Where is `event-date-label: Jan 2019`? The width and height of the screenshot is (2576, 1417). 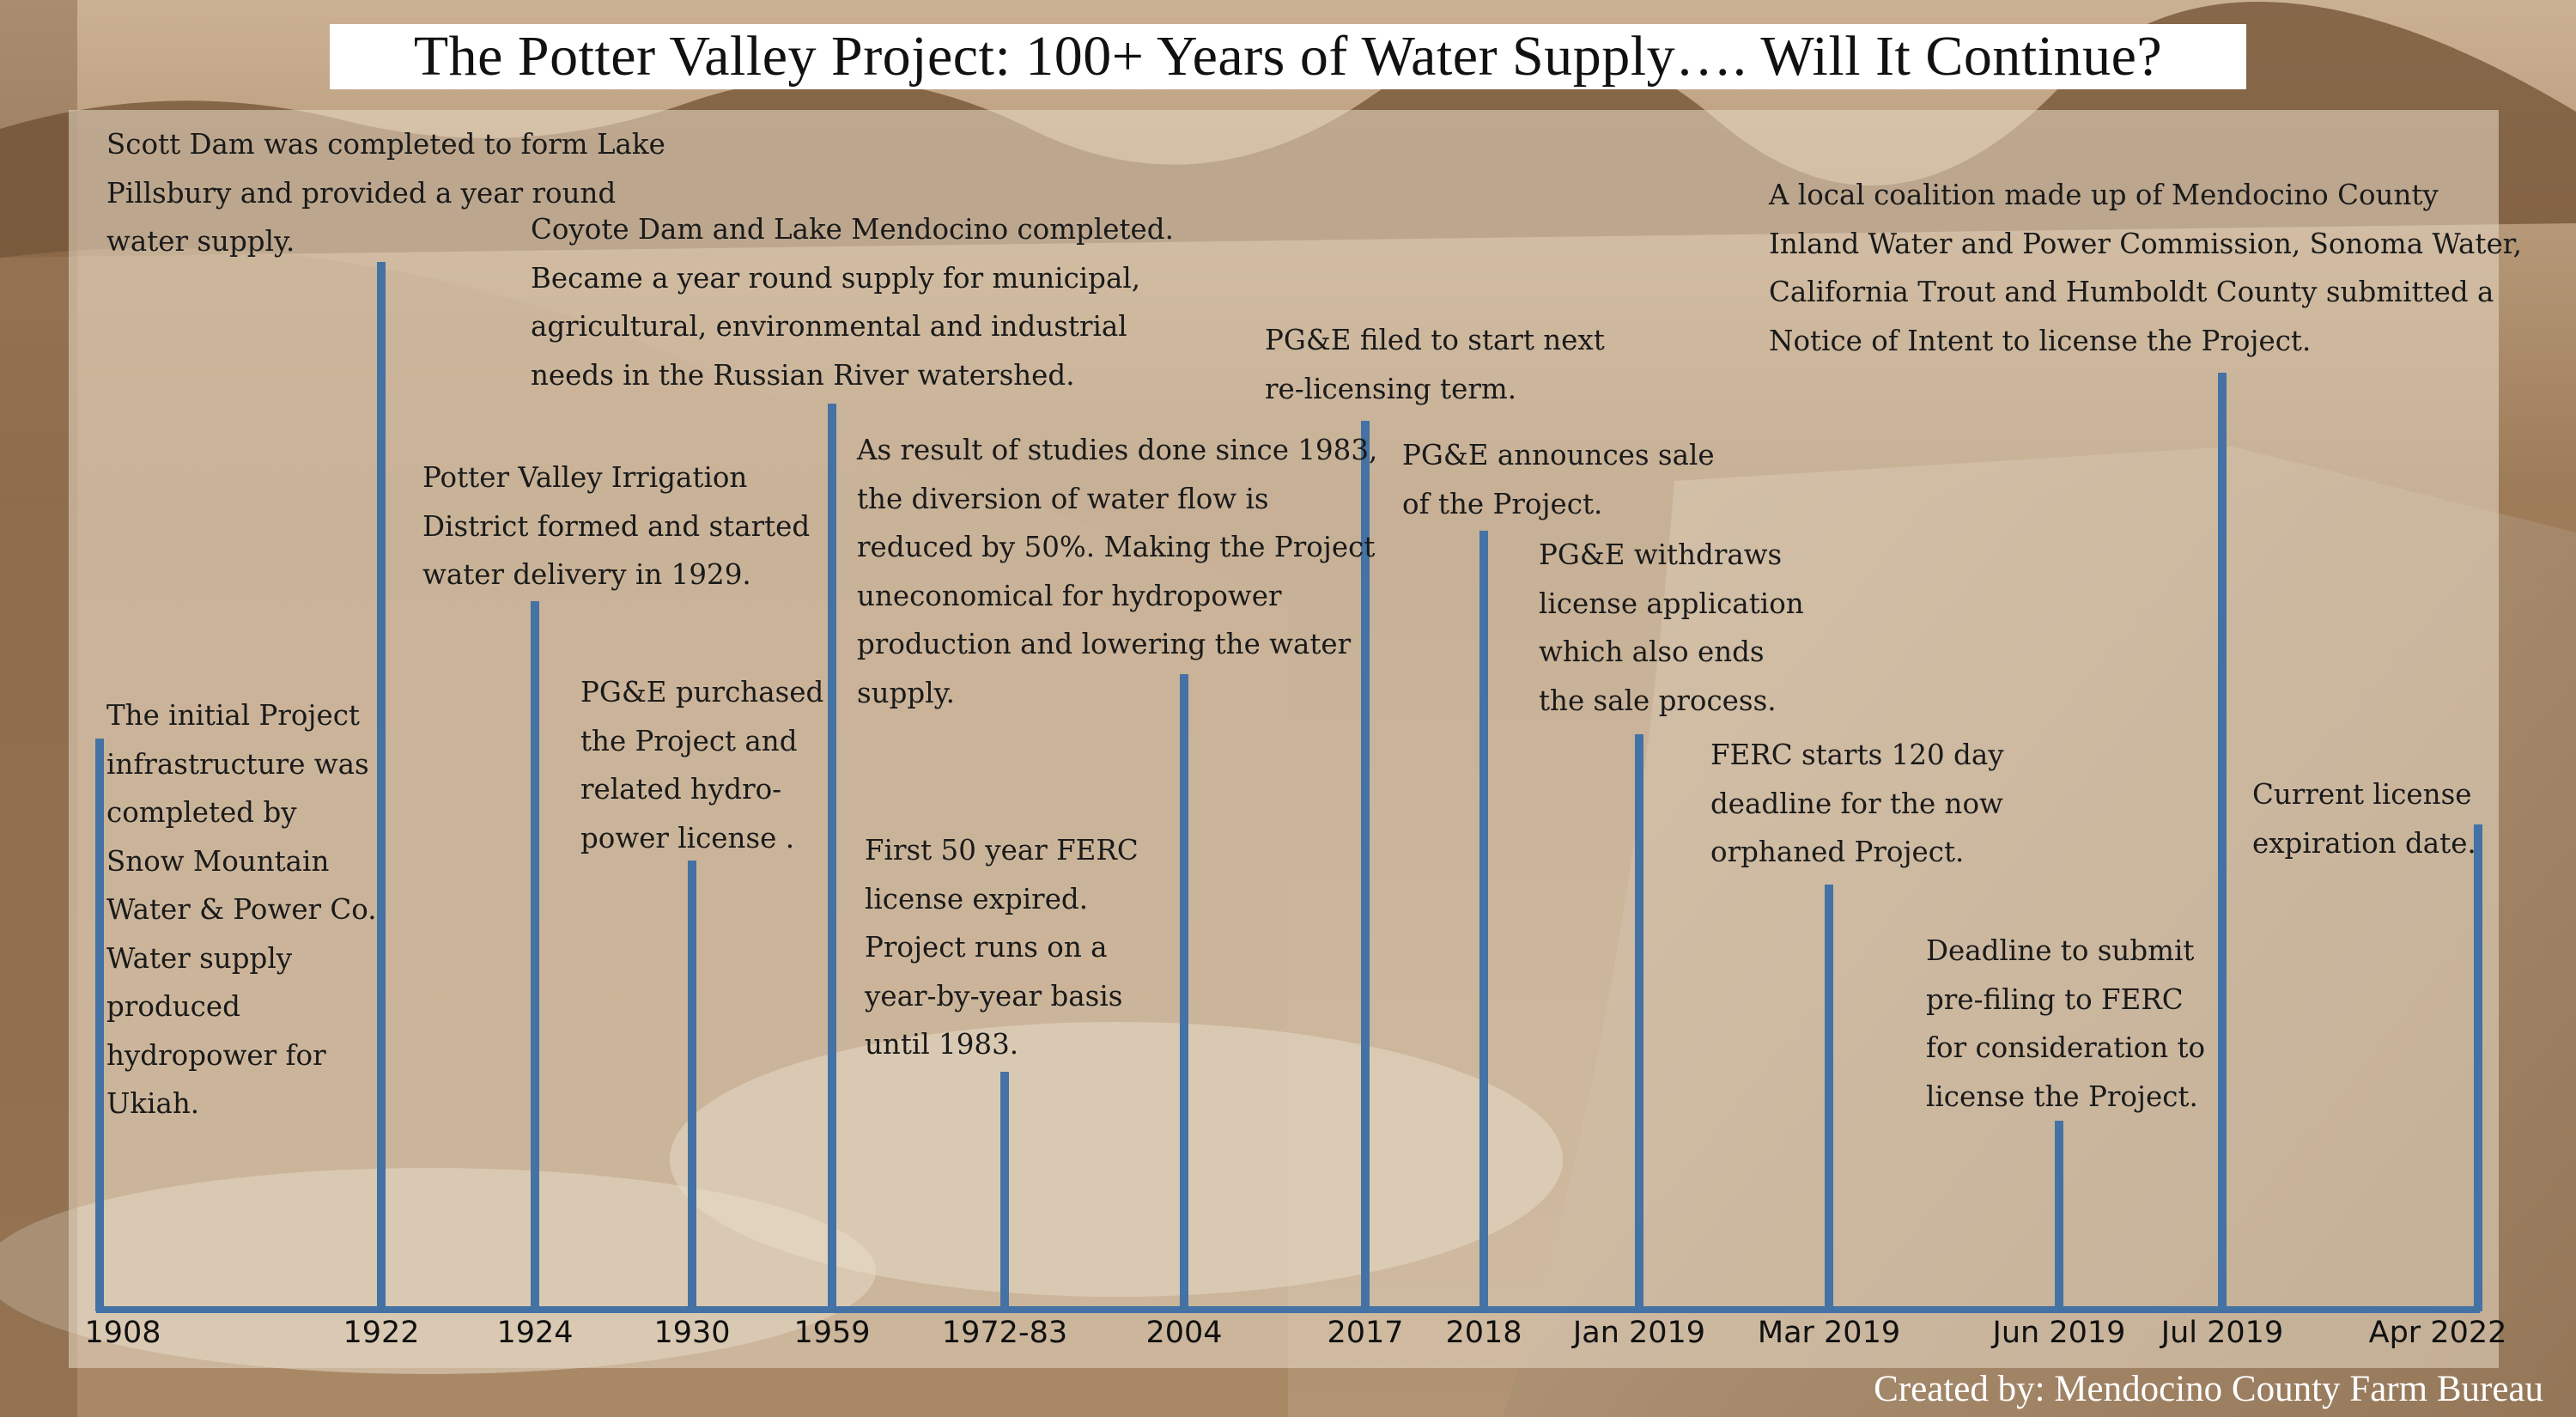 event-date-label: Jan 2019 is located at coordinates (1639, 1333).